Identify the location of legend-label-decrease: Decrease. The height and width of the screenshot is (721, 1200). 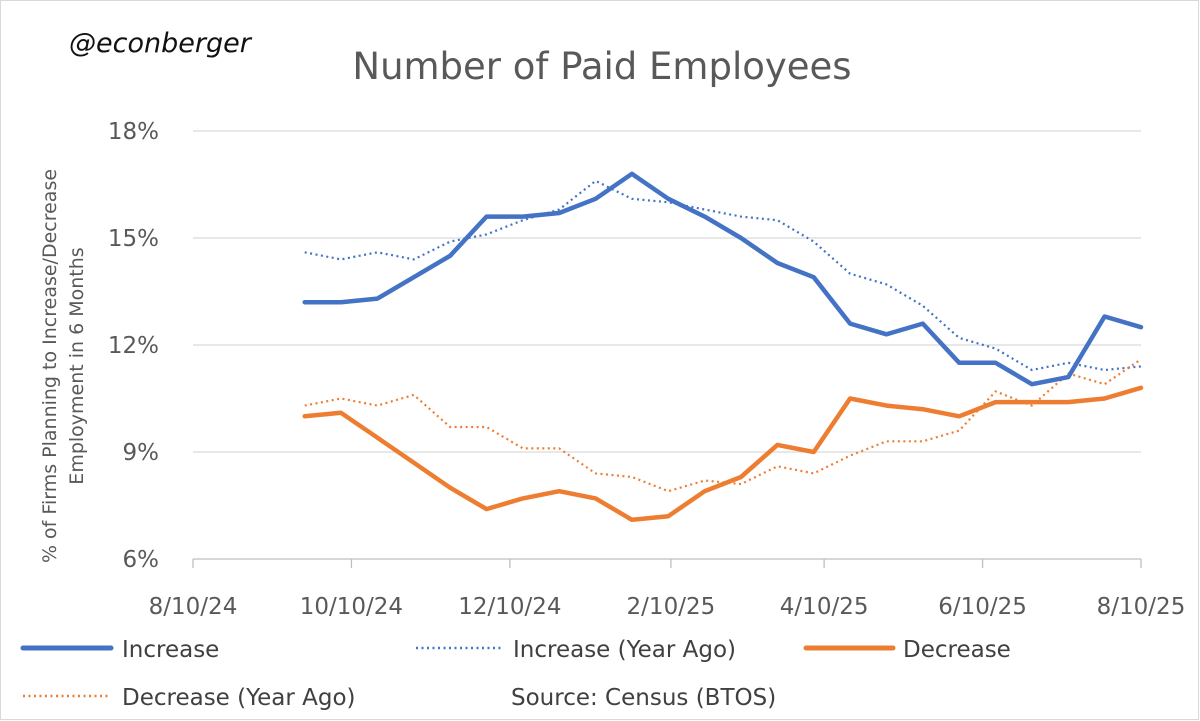
(957, 650).